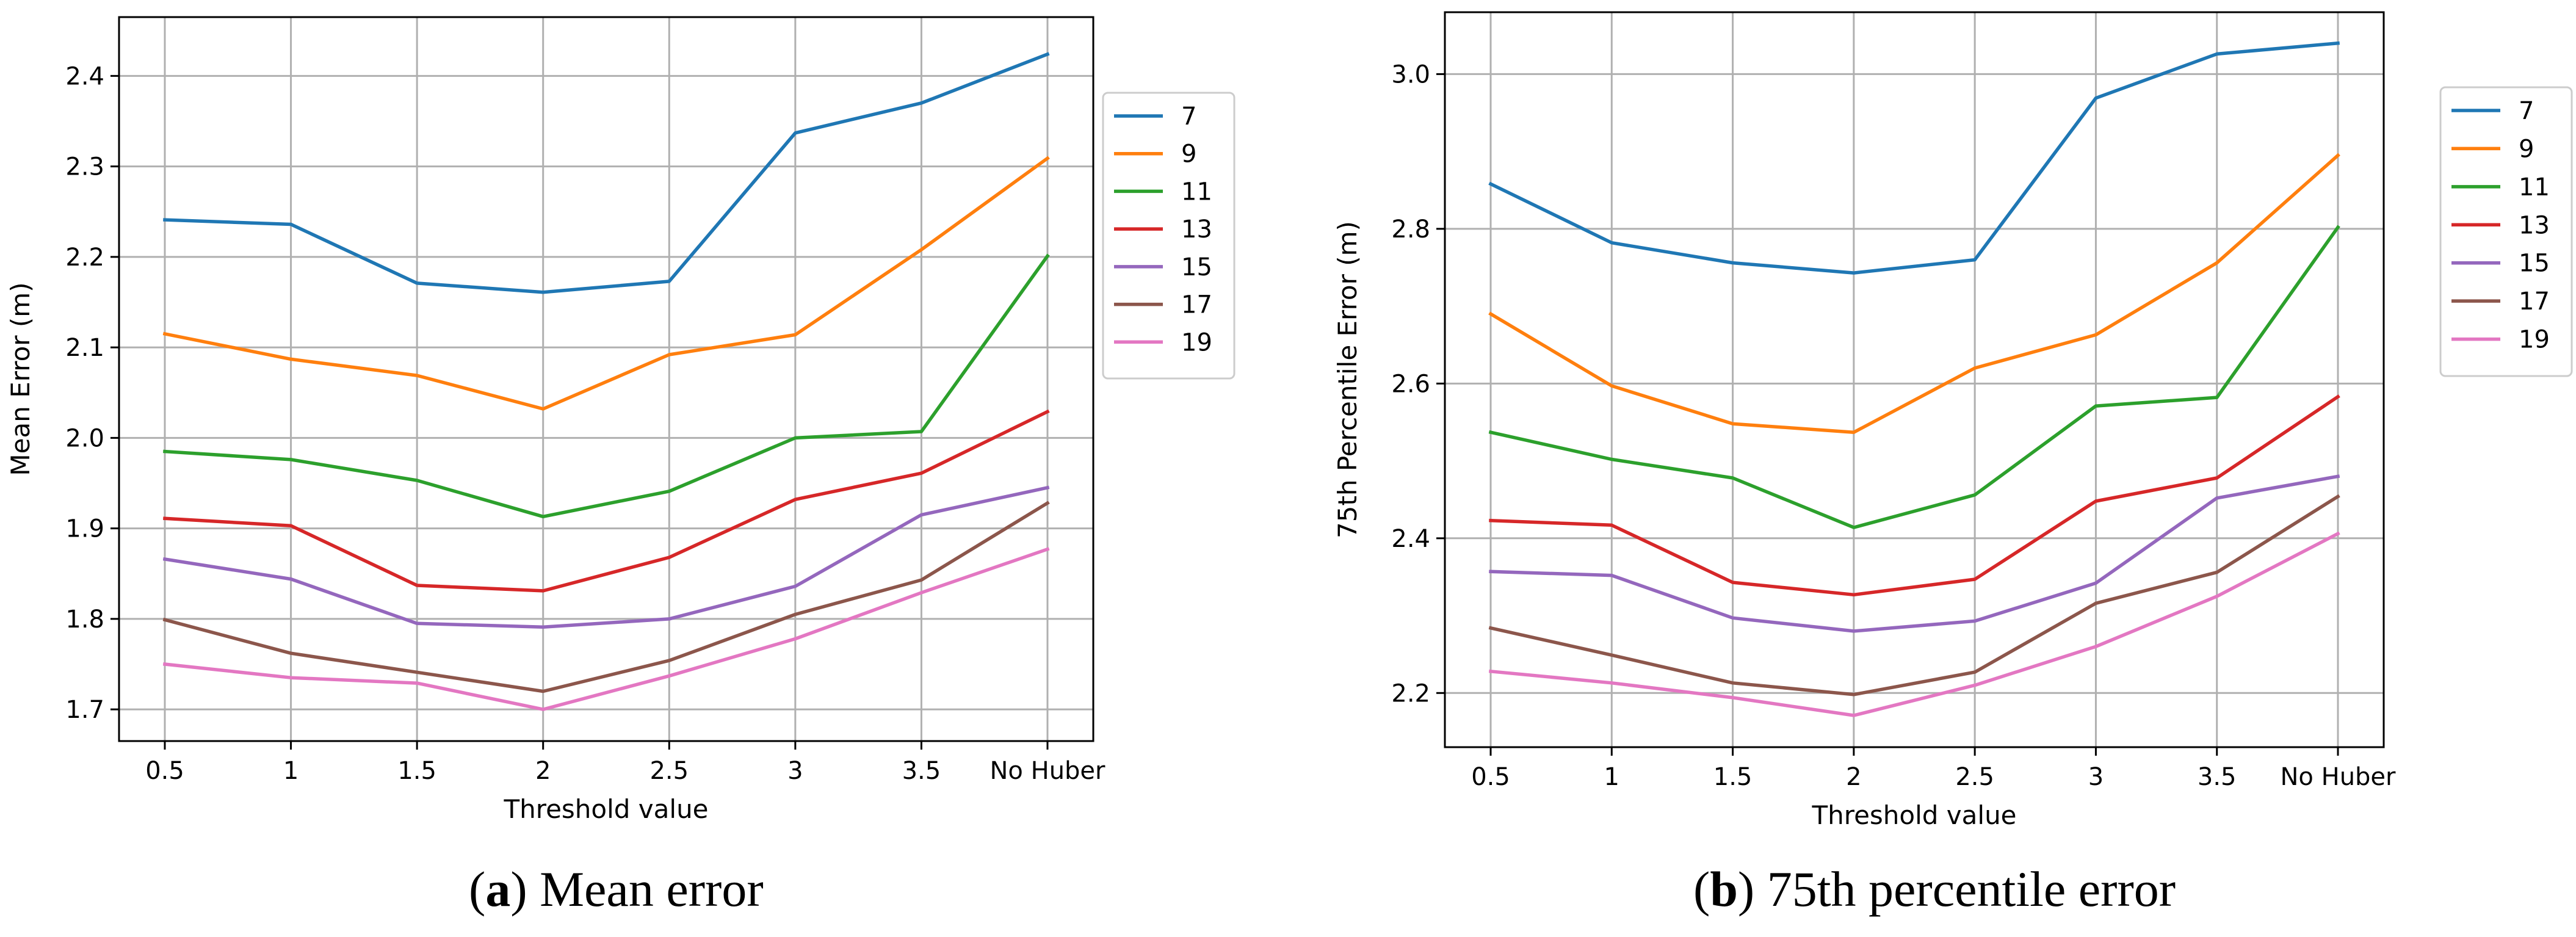  Describe the element at coordinates (84, 438) in the screenshot. I see `y-tick-label: 2.0` at that location.